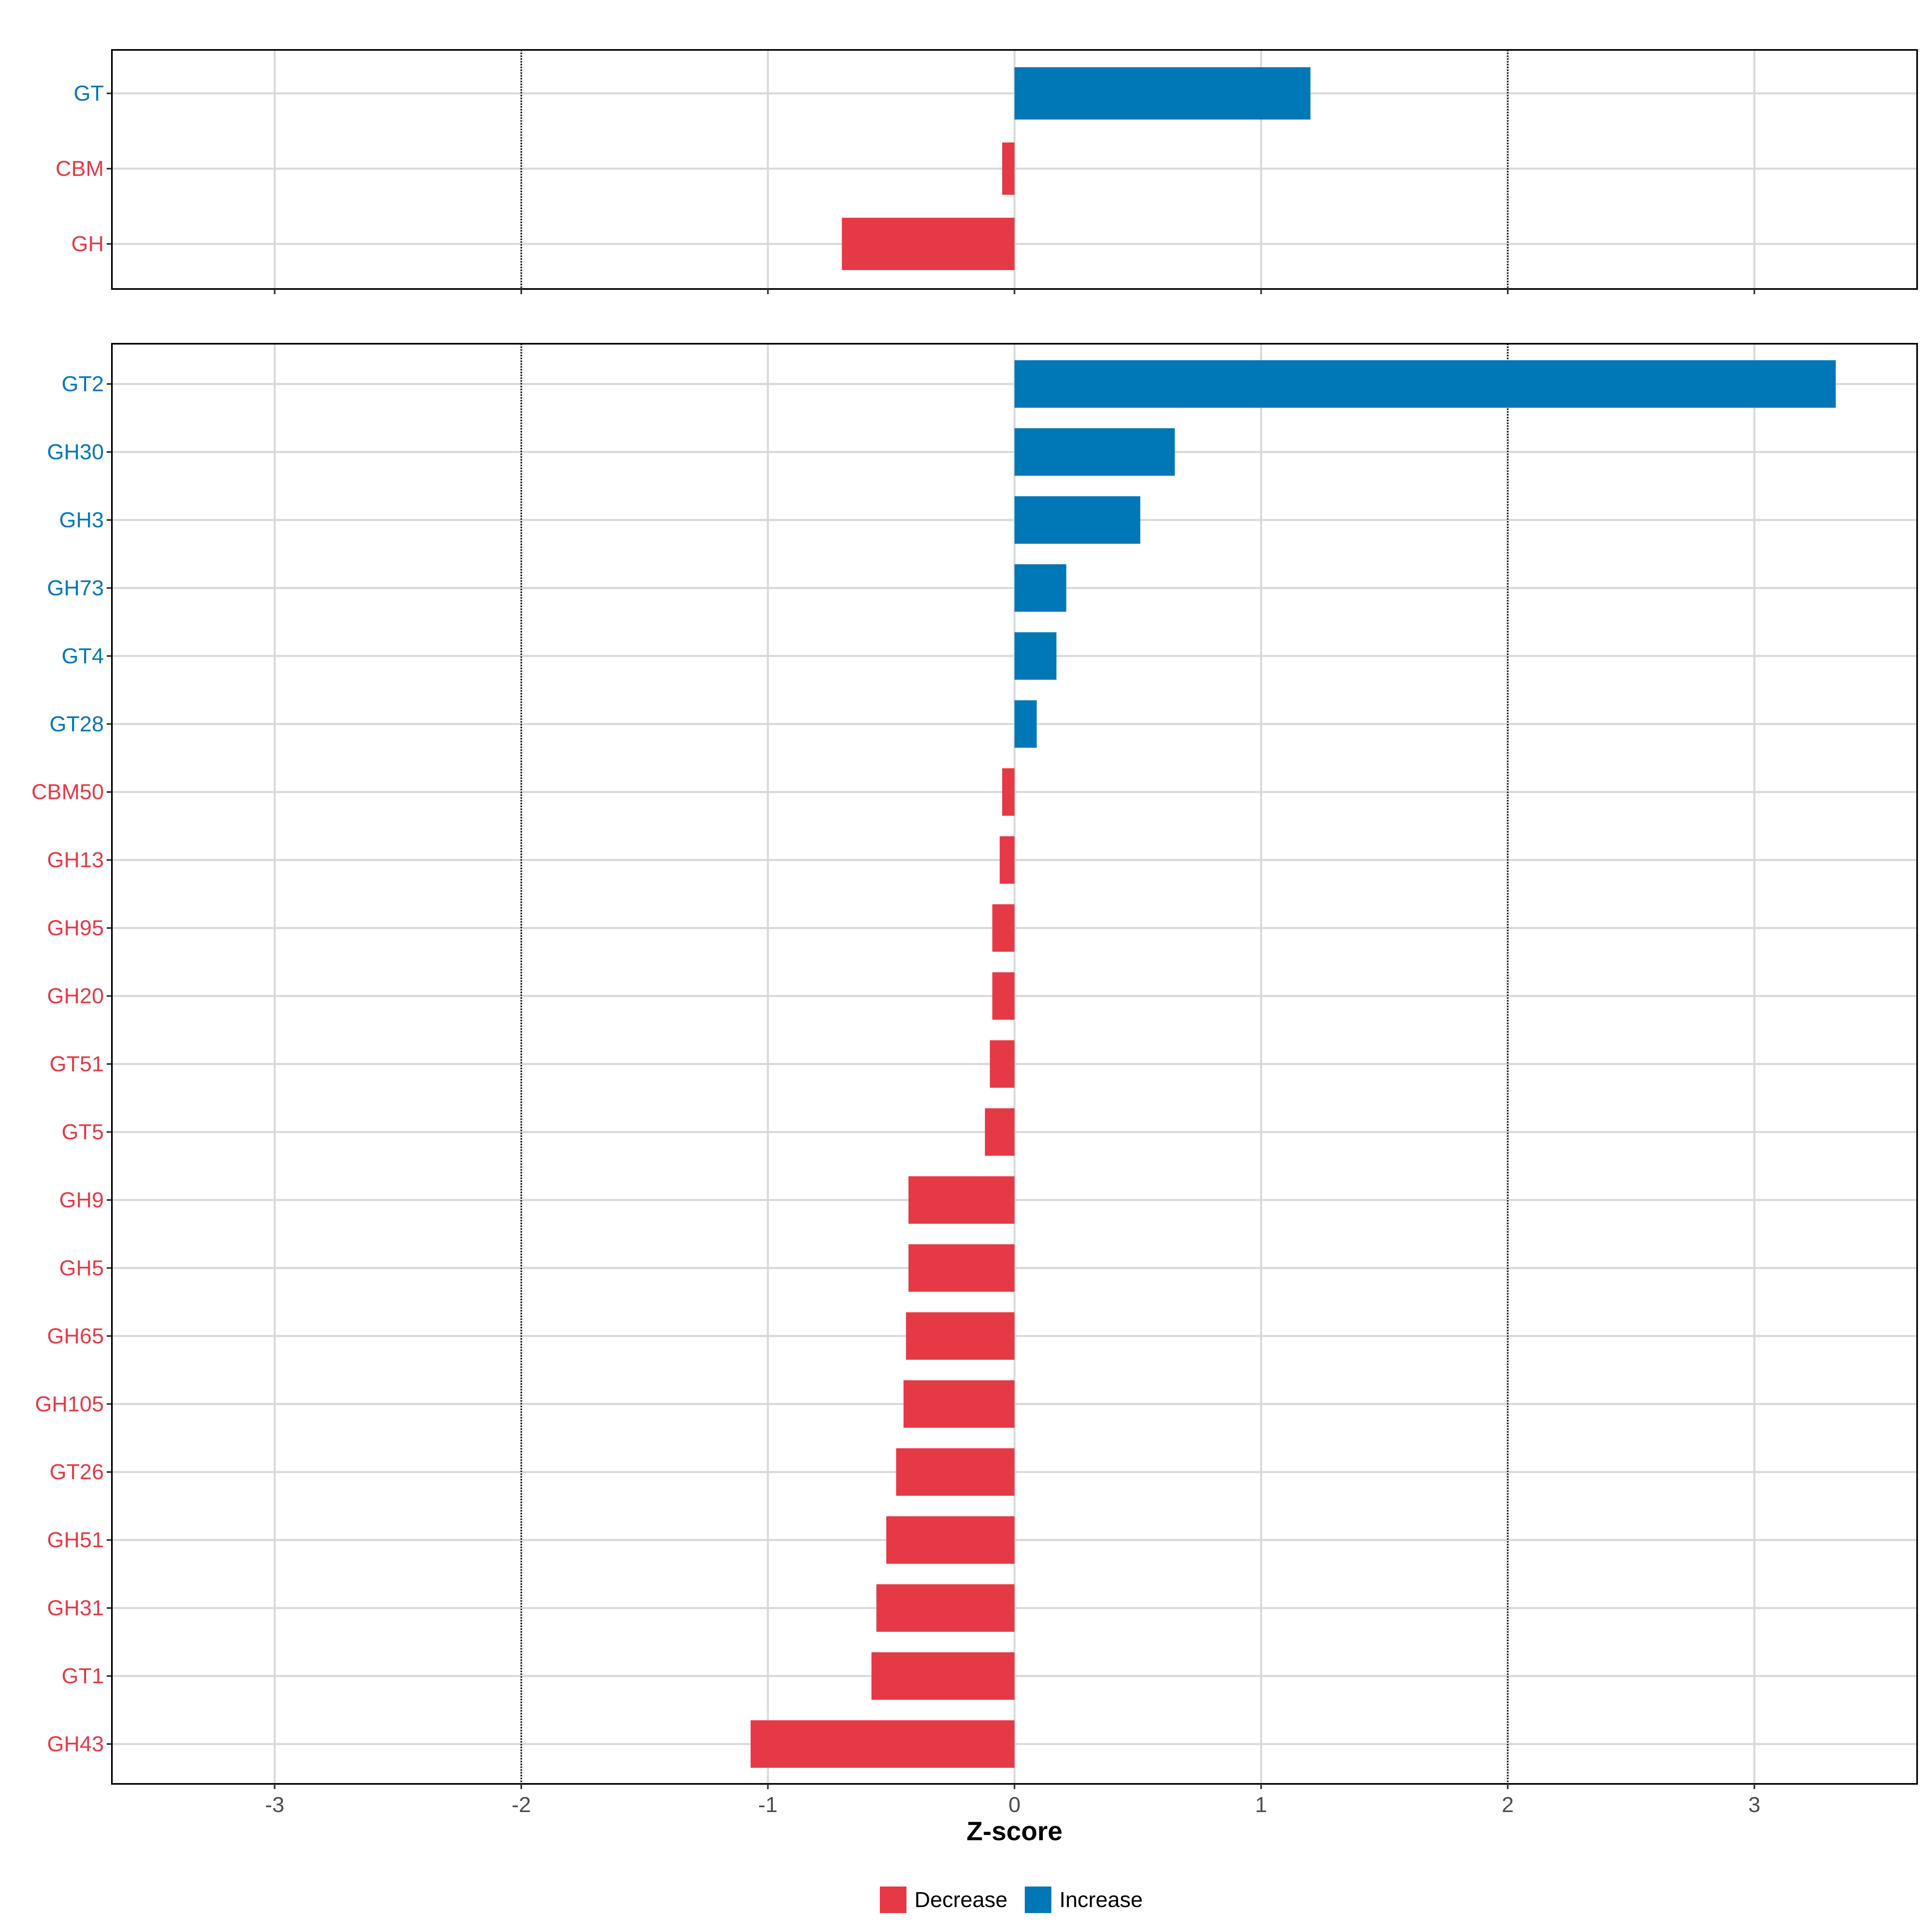 The height and width of the screenshot is (1932, 1932). What do you see at coordinates (80, 169) in the screenshot?
I see `y-tick-label-CBM: CBM` at bounding box center [80, 169].